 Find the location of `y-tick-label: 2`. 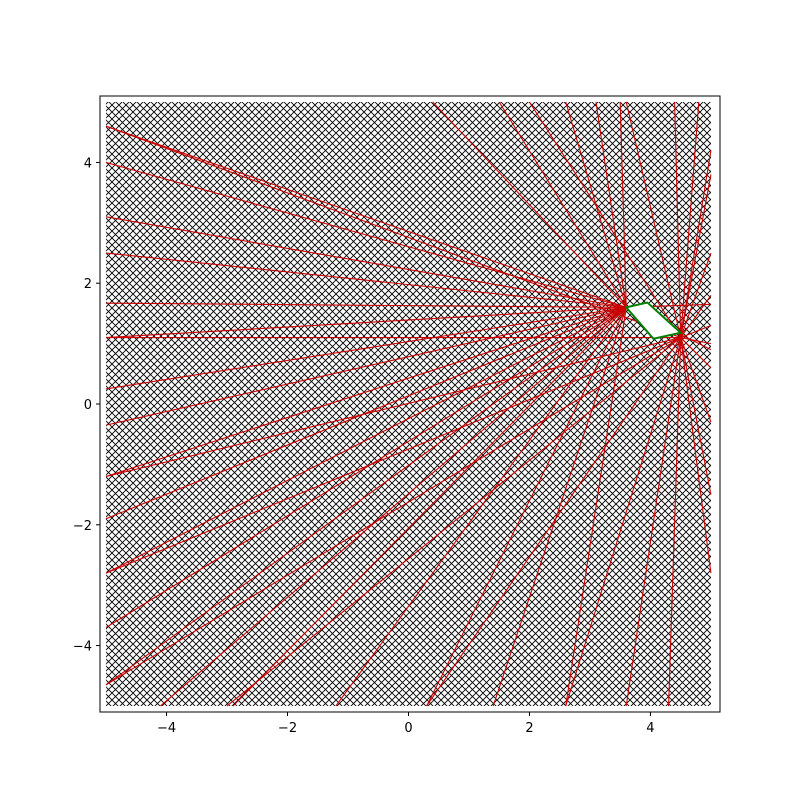

y-tick-label: 2 is located at coordinates (88, 284).